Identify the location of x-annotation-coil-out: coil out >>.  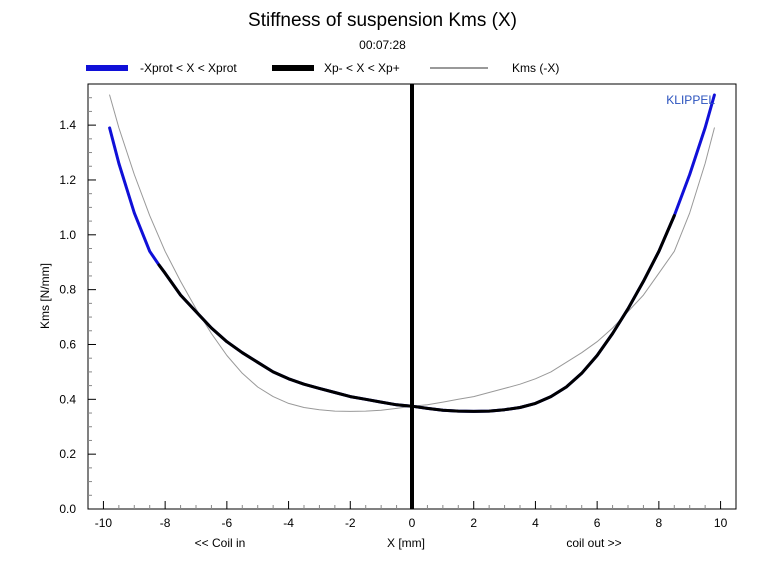
(593, 543).